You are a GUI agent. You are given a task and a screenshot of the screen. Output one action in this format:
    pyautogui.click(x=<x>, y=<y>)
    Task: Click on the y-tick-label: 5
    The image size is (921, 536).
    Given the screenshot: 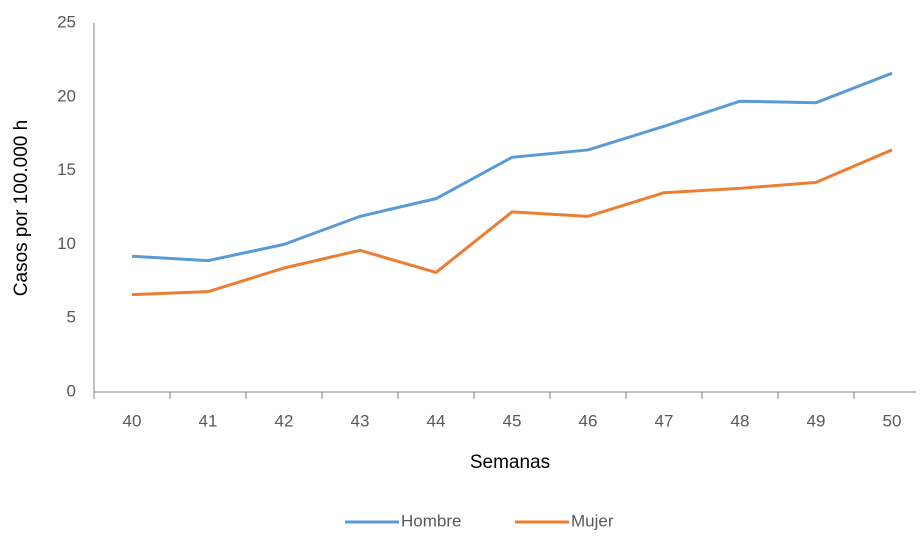 What is the action you would take?
    pyautogui.click(x=71, y=317)
    